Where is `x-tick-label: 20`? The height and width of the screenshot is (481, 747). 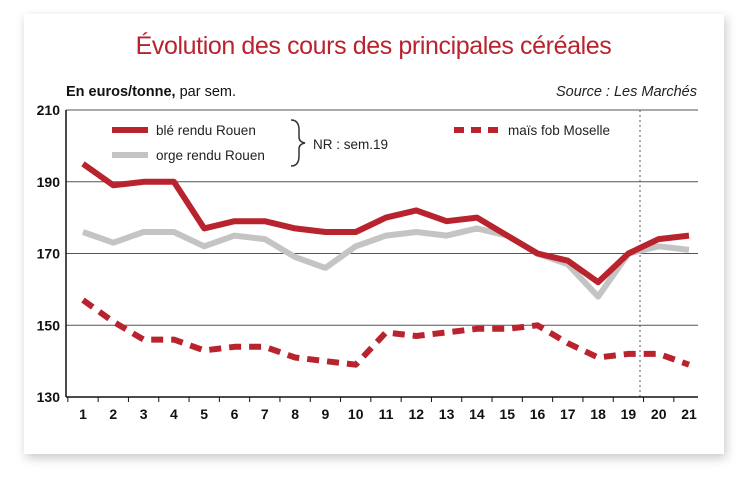
x-tick-label: 20 is located at coordinates (659, 414).